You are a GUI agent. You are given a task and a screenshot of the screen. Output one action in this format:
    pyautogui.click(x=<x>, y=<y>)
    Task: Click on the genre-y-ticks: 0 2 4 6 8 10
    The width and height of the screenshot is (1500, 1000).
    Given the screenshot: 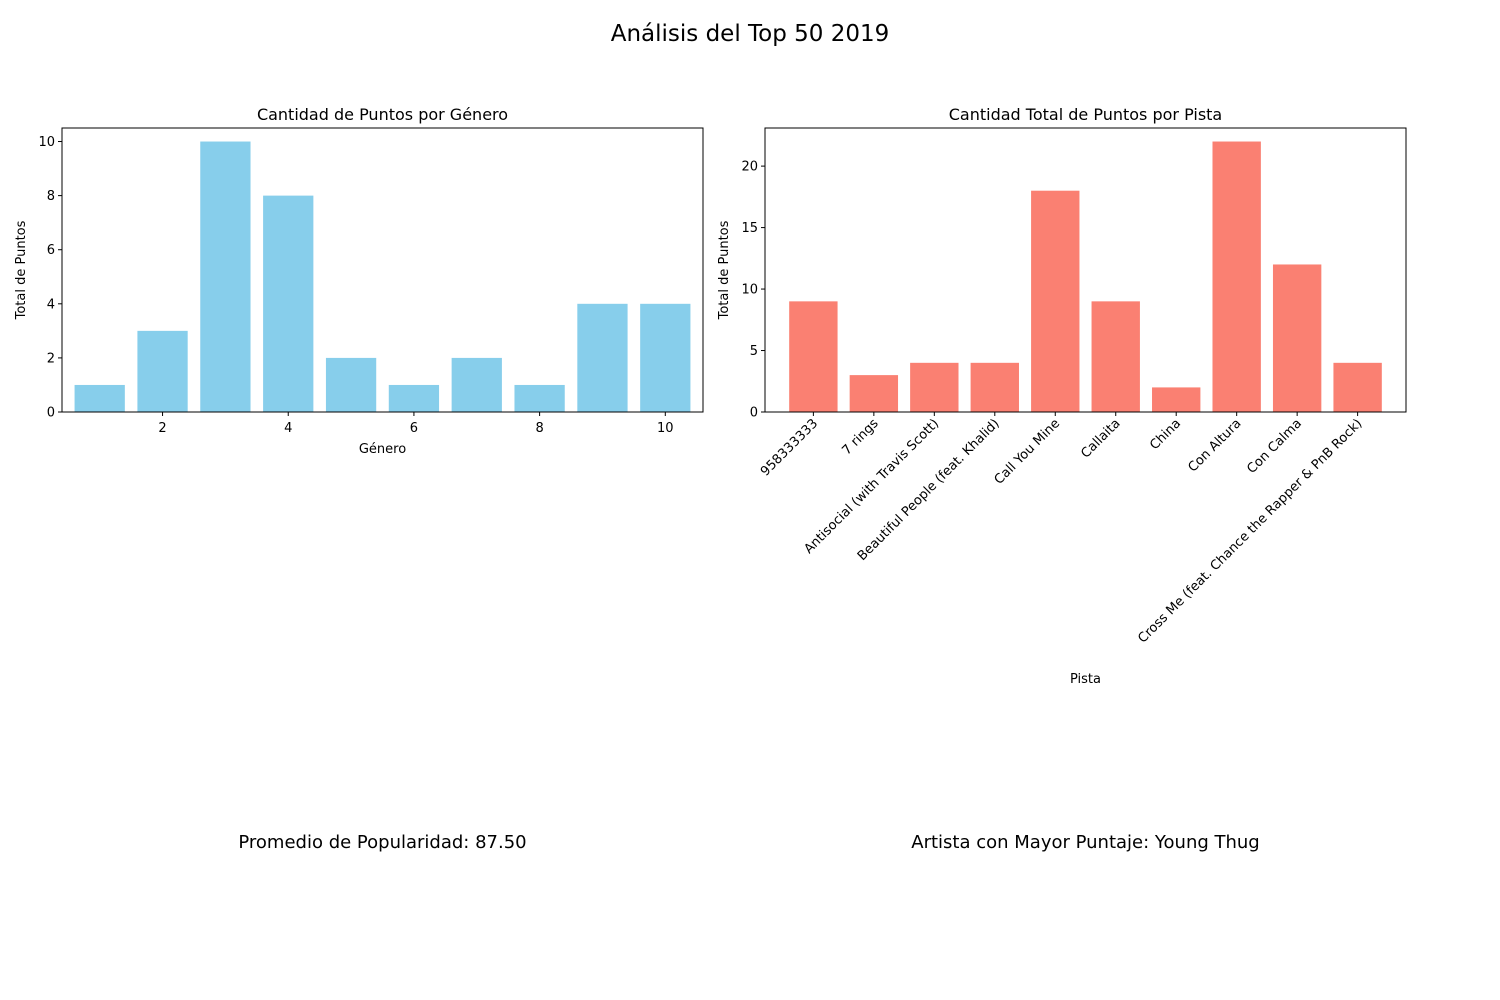 What is the action you would take?
    pyautogui.click(x=50, y=278)
    